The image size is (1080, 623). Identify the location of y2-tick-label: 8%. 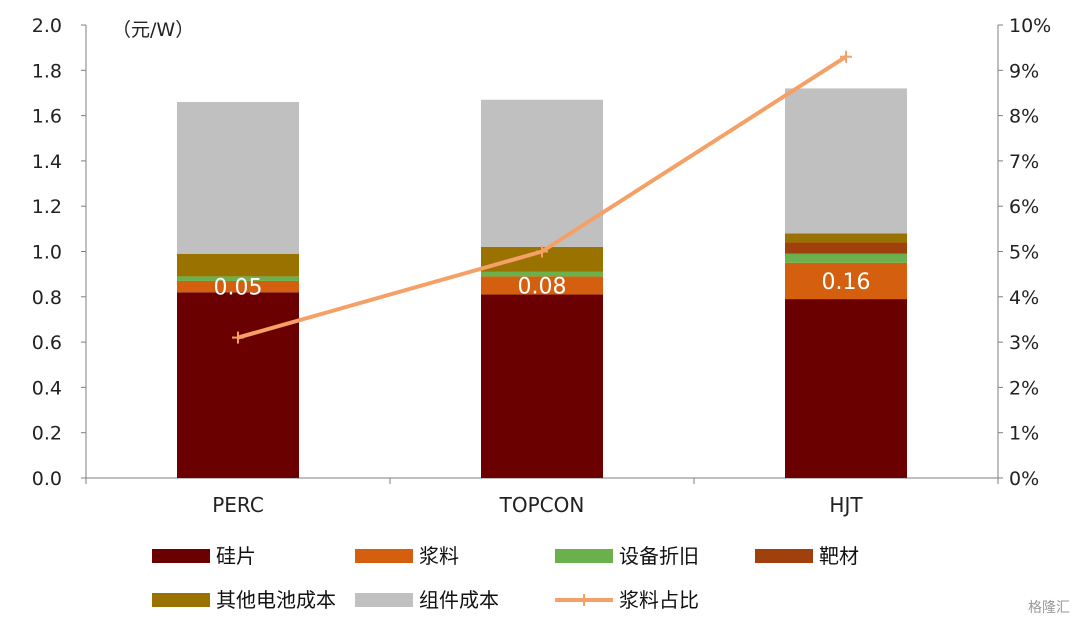
(1024, 117).